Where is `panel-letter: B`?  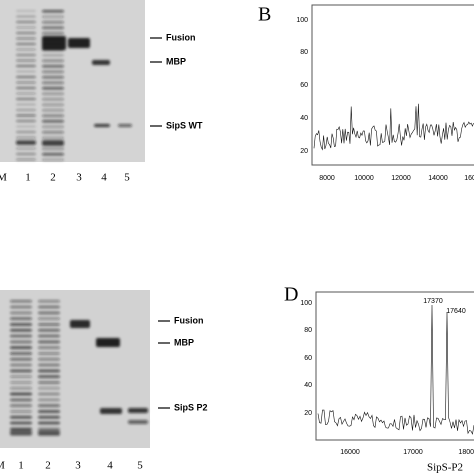 panel-letter: B is located at coordinates (264, 15).